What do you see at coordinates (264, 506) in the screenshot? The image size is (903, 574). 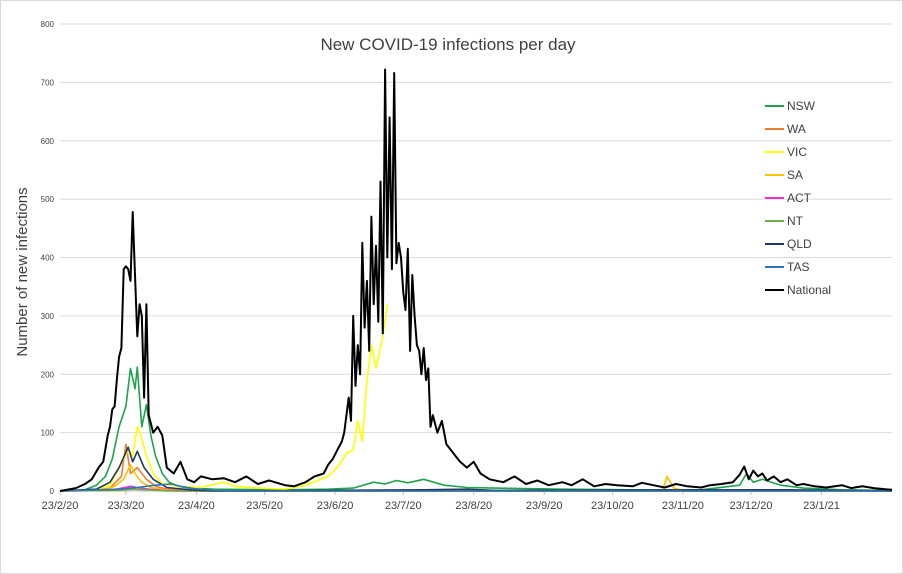 I see `x-tick-label: 23/5/20` at bounding box center [264, 506].